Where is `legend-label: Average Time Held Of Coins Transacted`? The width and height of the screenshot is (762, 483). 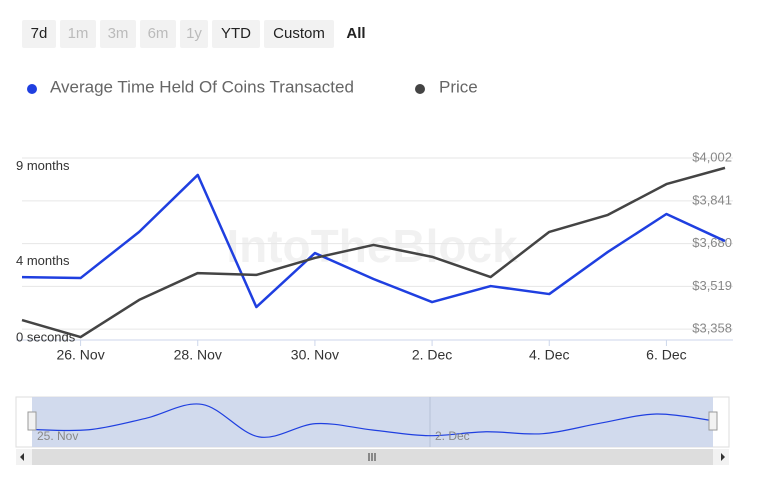
legend-label: Average Time Held Of Coins Transacted is located at coordinates (202, 86).